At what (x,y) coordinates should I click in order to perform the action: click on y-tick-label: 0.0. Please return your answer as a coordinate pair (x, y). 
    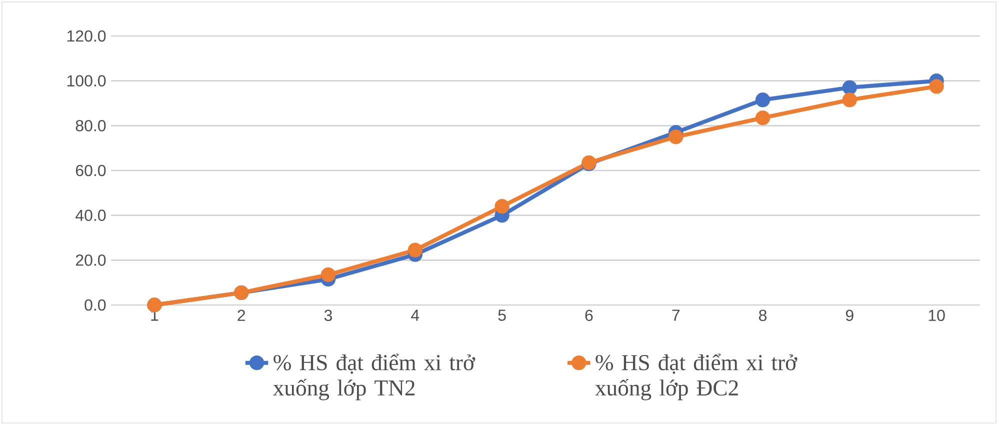
    Looking at the image, I should click on (95, 305).